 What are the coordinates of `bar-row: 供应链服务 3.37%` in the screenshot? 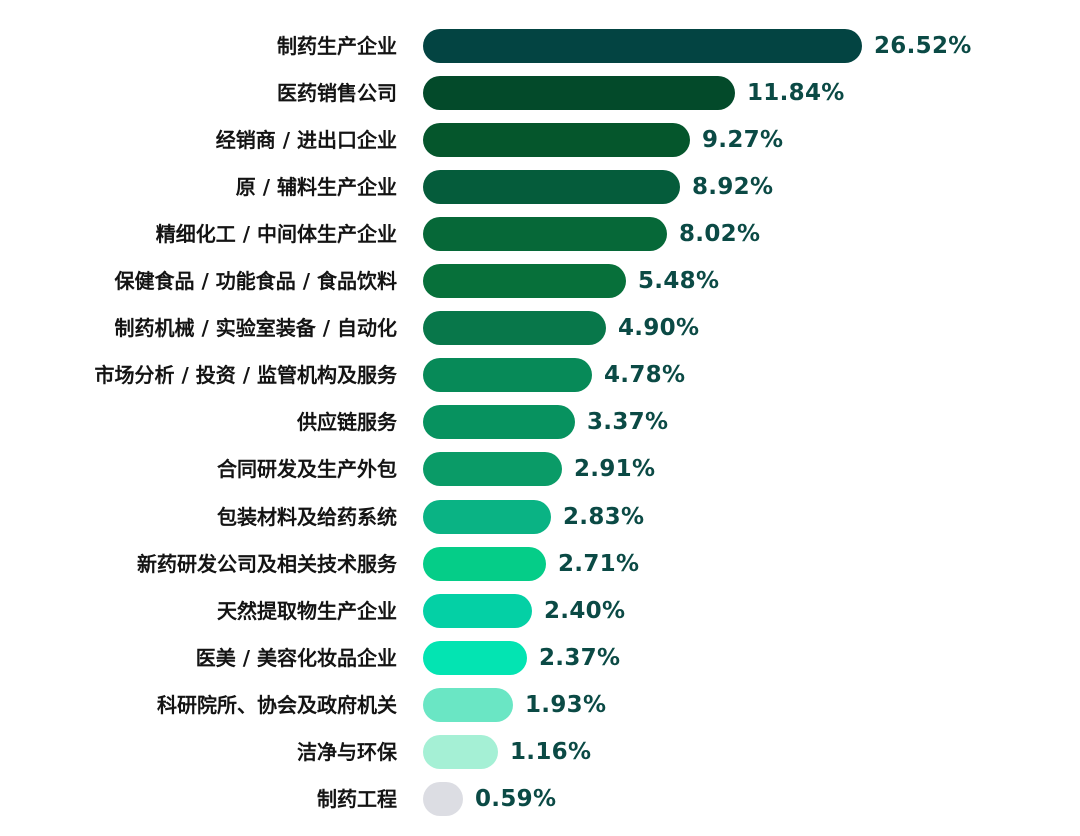 It's located at (540, 422).